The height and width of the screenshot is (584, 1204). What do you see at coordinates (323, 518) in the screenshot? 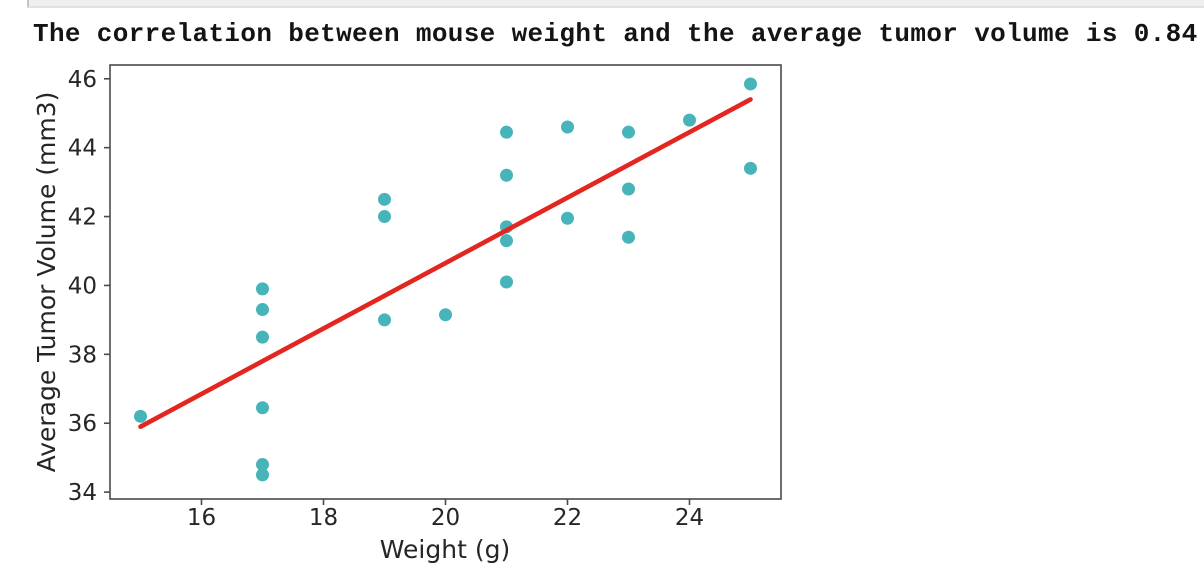
I see `x-tick-label: 18` at bounding box center [323, 518].